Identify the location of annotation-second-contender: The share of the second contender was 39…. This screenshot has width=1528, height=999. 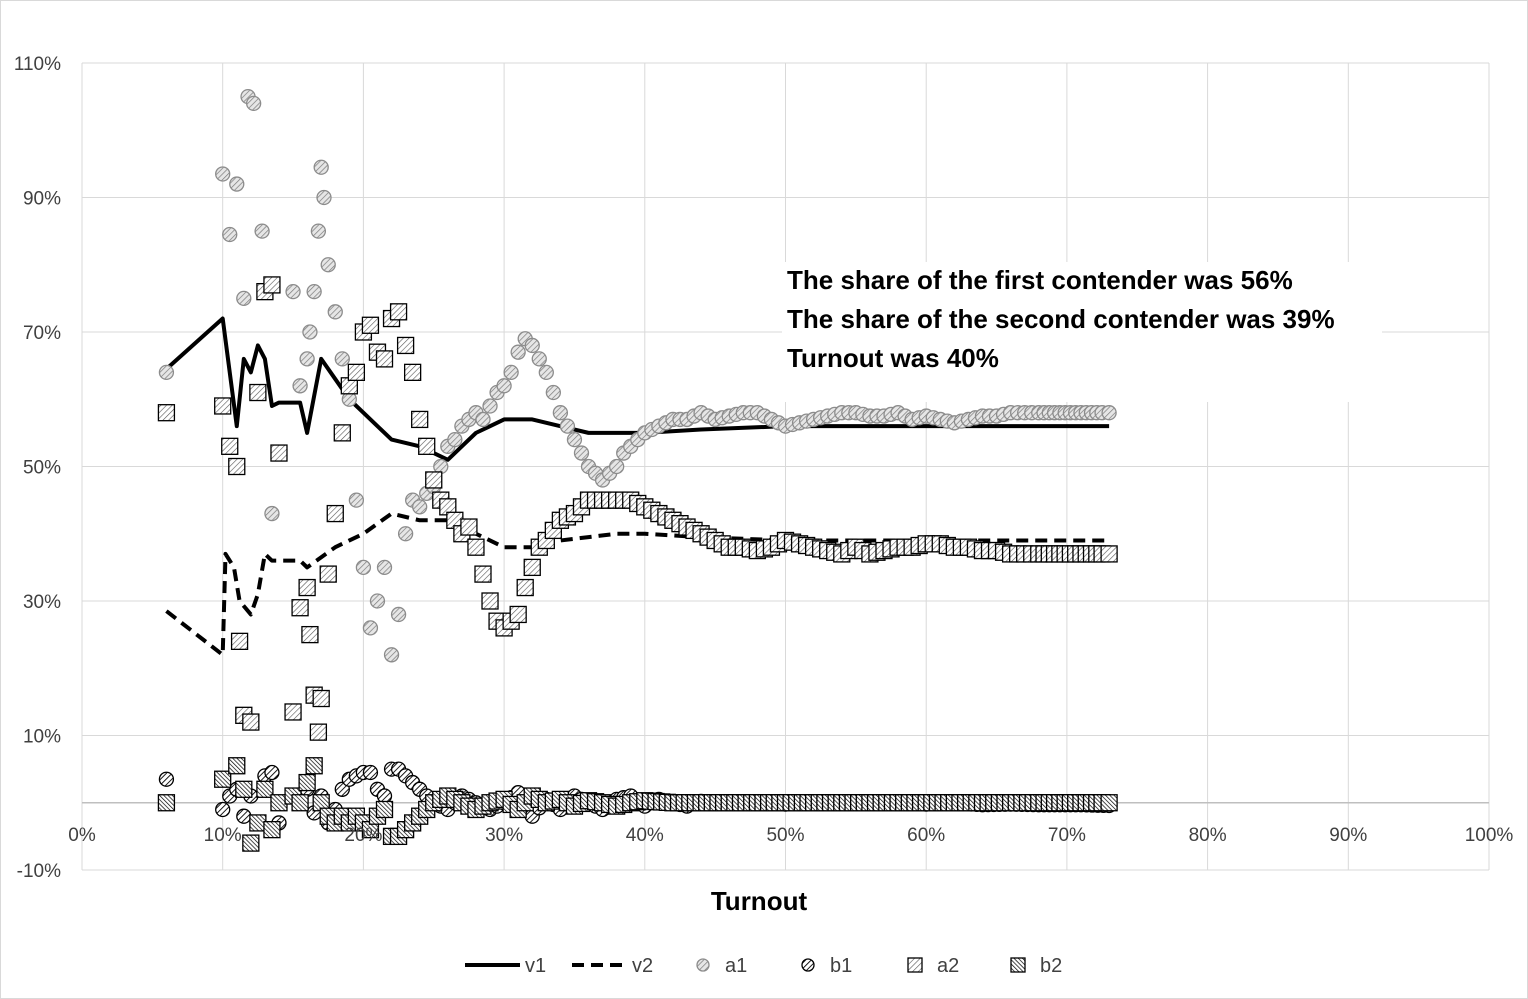
(1061, 319).